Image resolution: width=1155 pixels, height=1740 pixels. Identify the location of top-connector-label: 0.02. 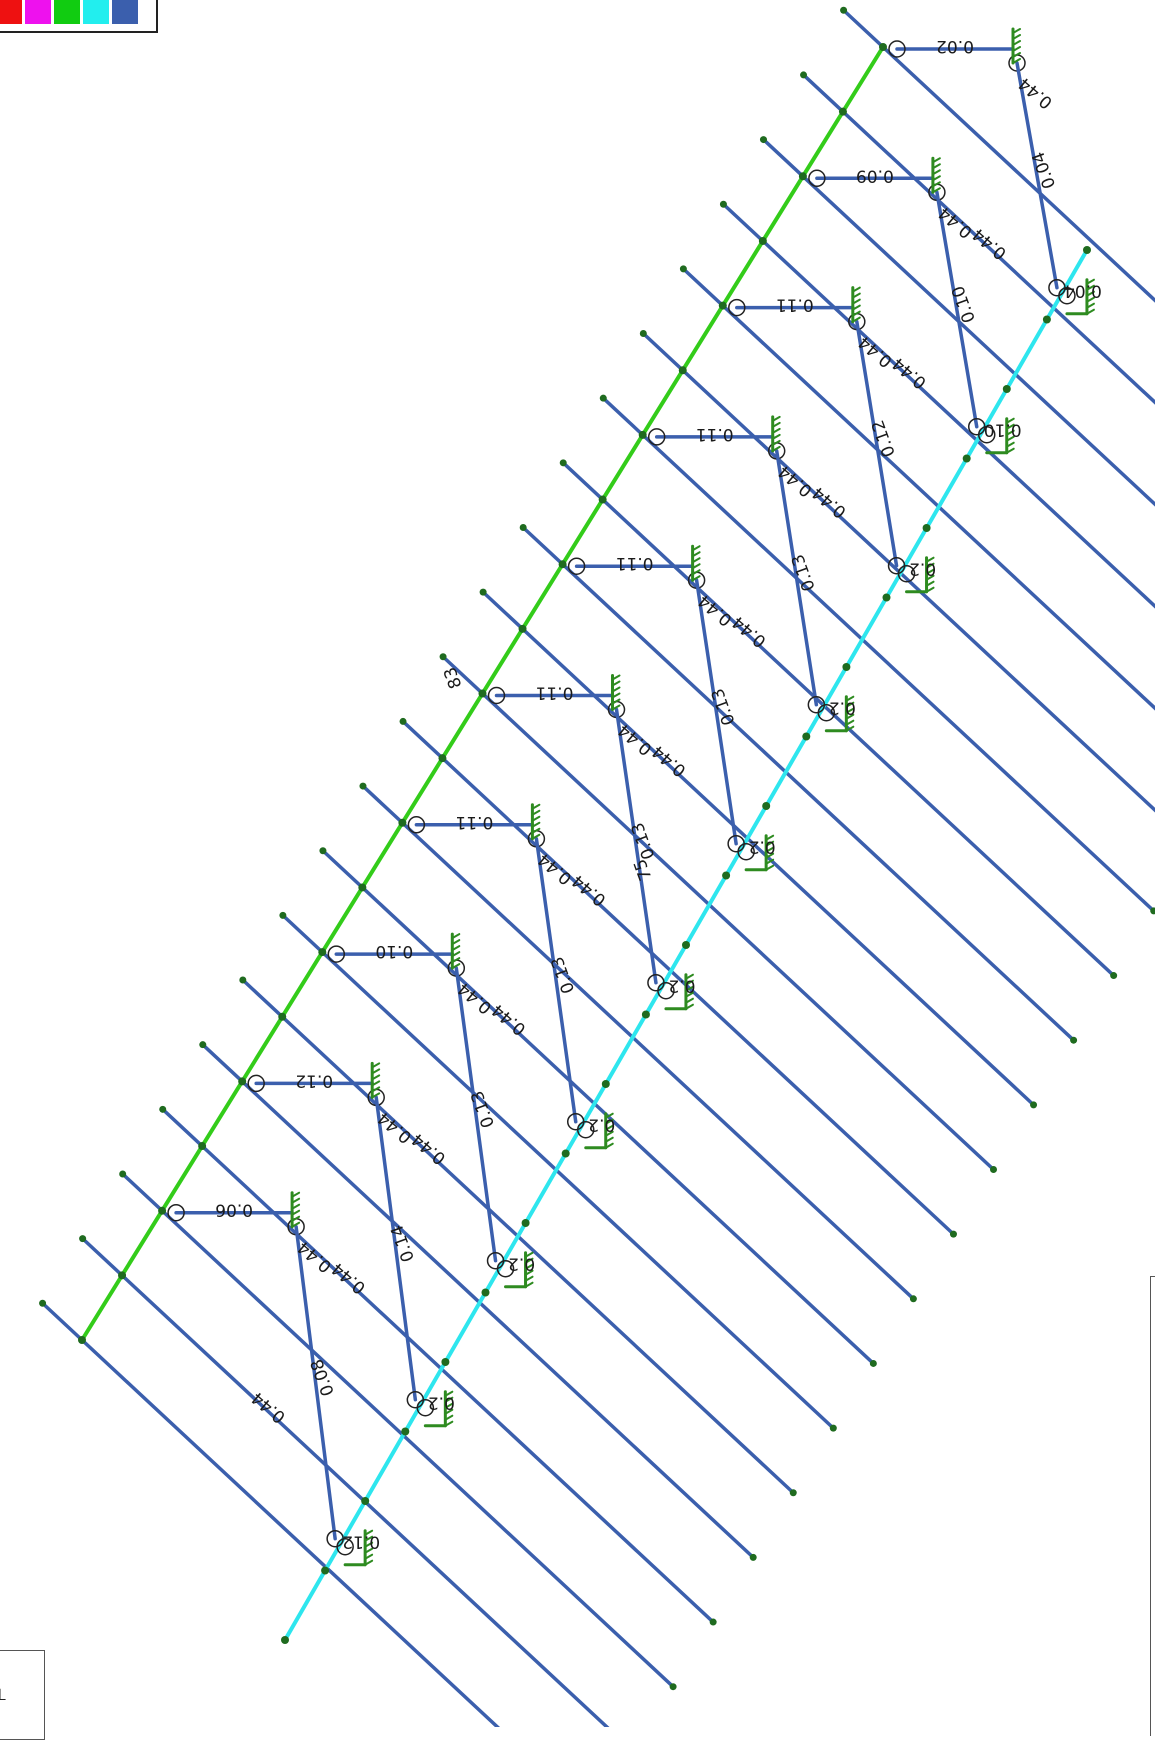
(955, 46).